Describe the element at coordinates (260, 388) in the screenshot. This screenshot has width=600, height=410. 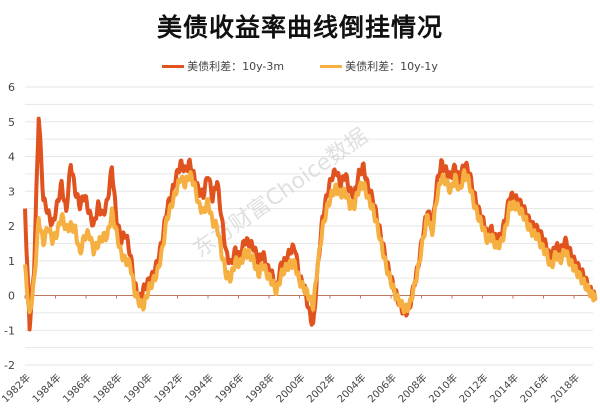
I see `x-tick-label: 1998年` at that location.